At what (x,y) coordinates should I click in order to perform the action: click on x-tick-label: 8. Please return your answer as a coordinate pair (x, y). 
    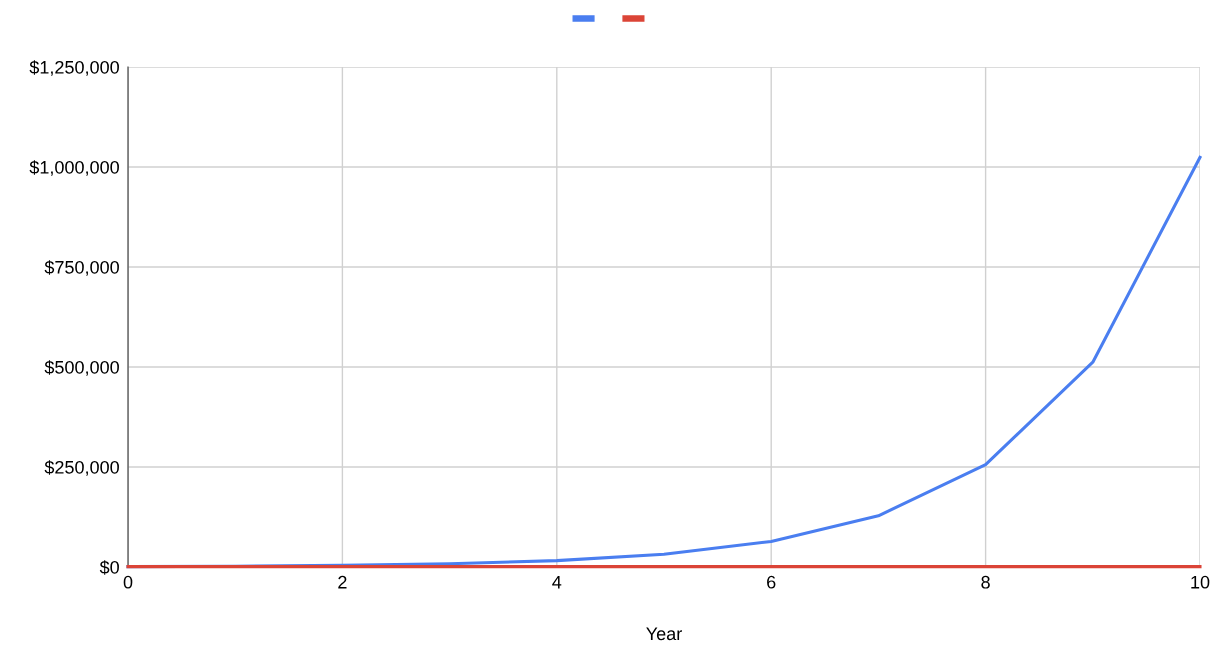
    Looking at the image, I should click on (985, 582).